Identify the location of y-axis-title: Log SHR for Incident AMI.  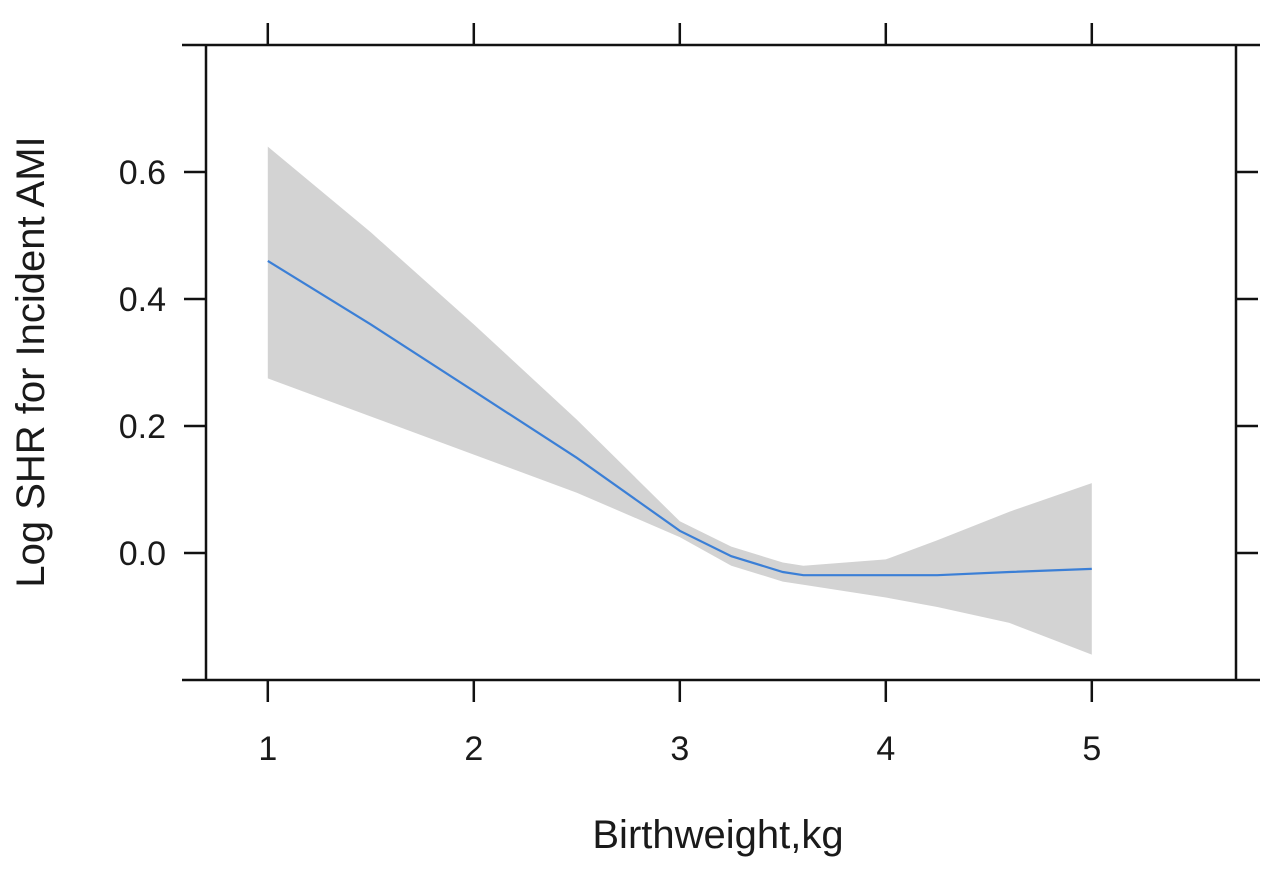
(31, 361).